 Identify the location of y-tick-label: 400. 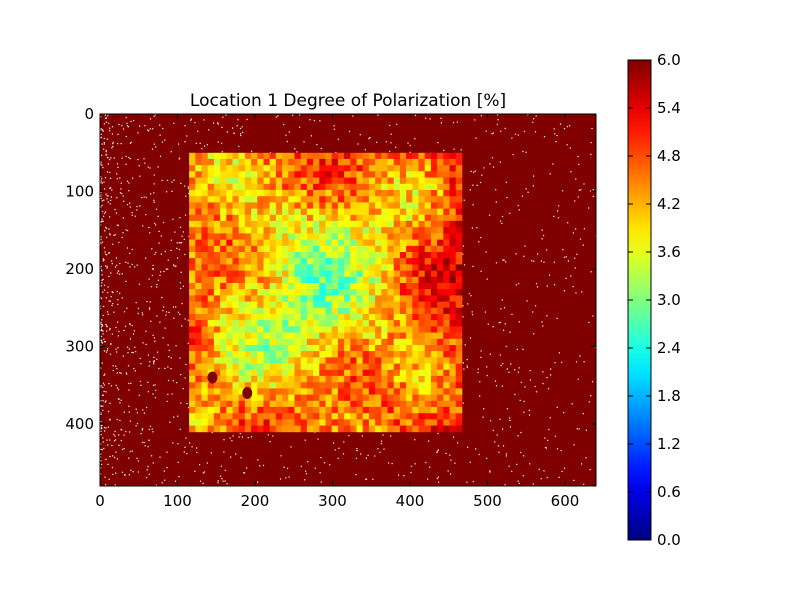
(79, 424).